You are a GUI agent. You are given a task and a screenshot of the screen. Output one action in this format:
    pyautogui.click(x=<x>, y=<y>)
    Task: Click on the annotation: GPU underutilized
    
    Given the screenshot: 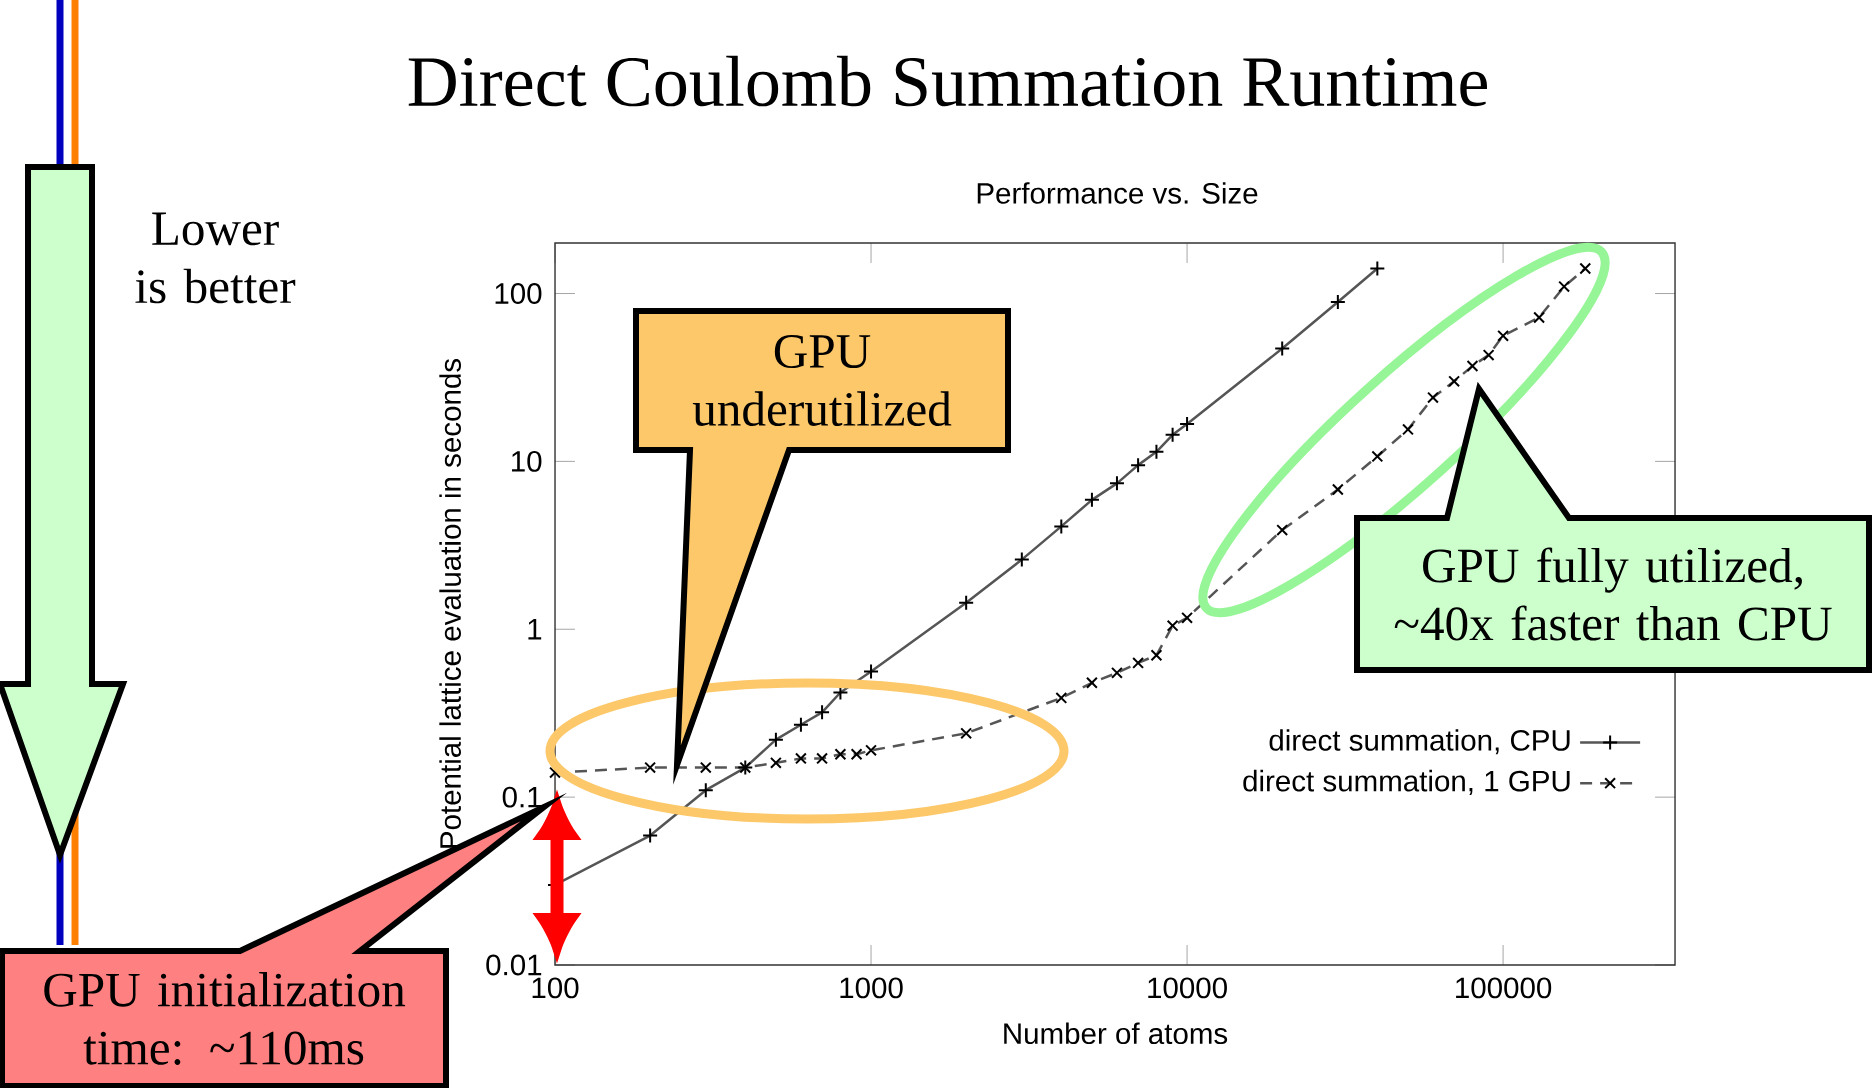 What is the action you would take?
    pyautogui.click(x=822, y=380)
    